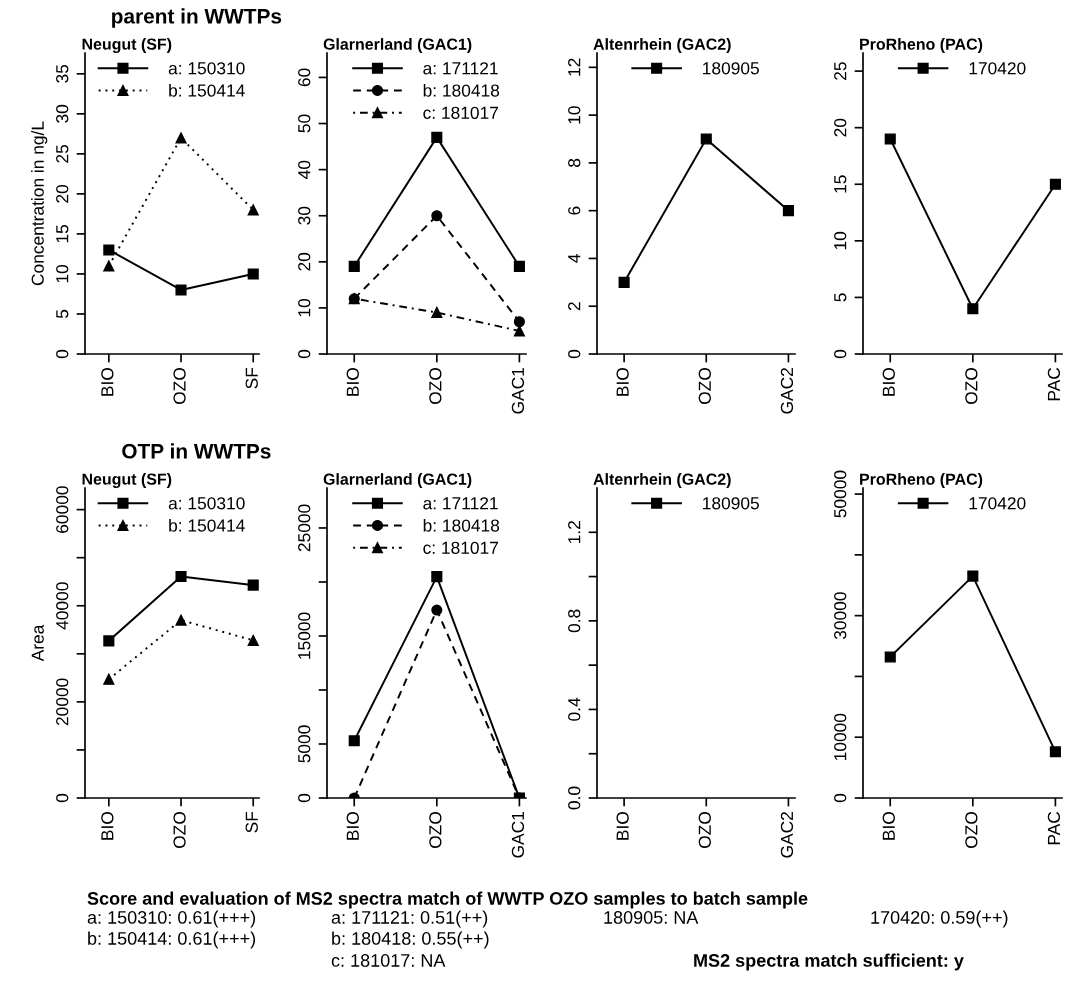 The height and width of the screenshot is (994, 1089). What do you see at coordinates (410, 940) in the screenshot?
I see `text: b: 180418: 0.55(++)` at bounding box center [410, 940].